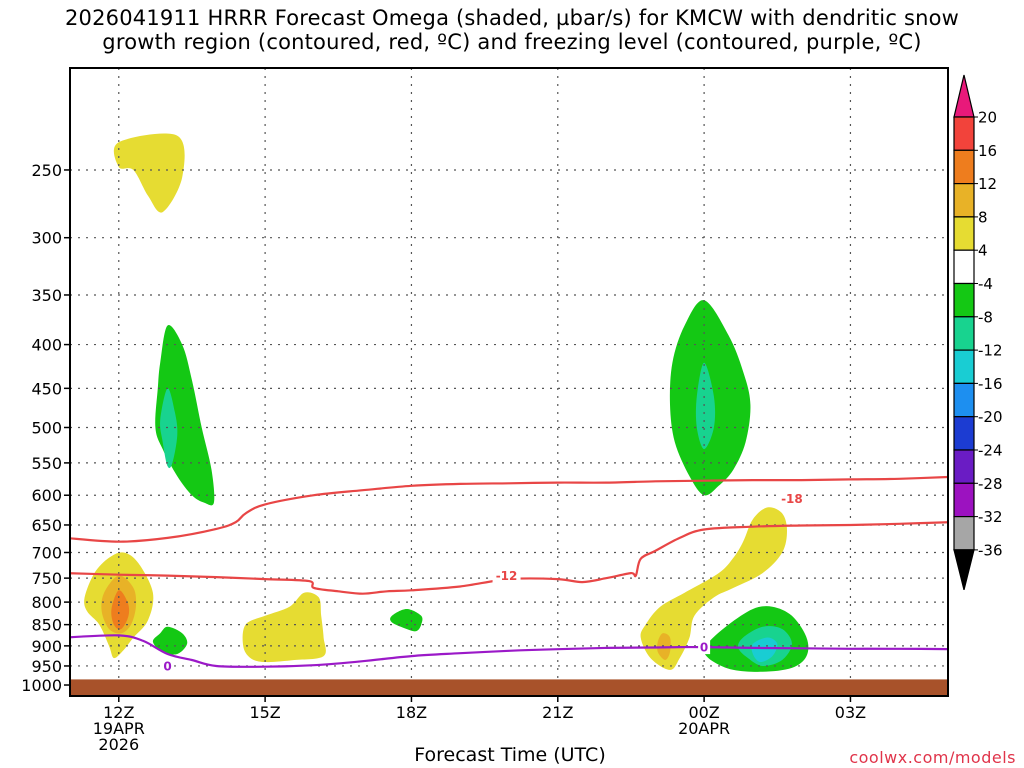 This screenshot has width=1024, height=768. What do you see at coordinates (987, 184) in the screenshot?
I see `colorbar-label-12: 12` at bounding box center [987, 184].